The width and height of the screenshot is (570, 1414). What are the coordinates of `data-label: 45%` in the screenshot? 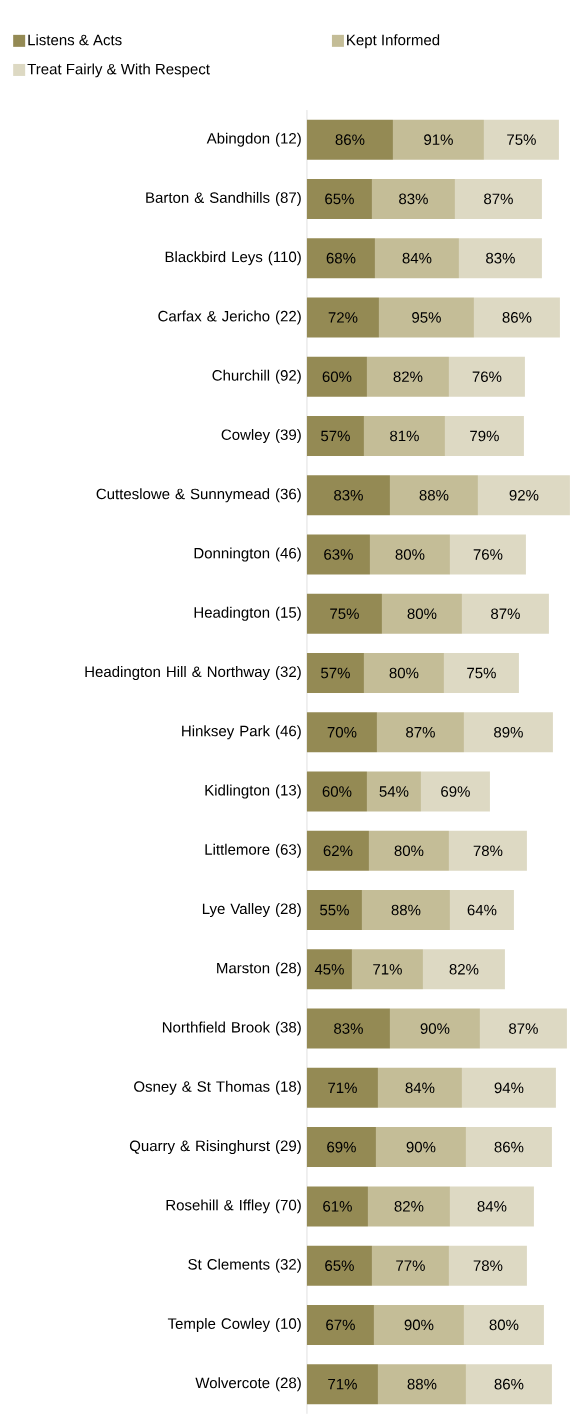 It's located at (329, 969).